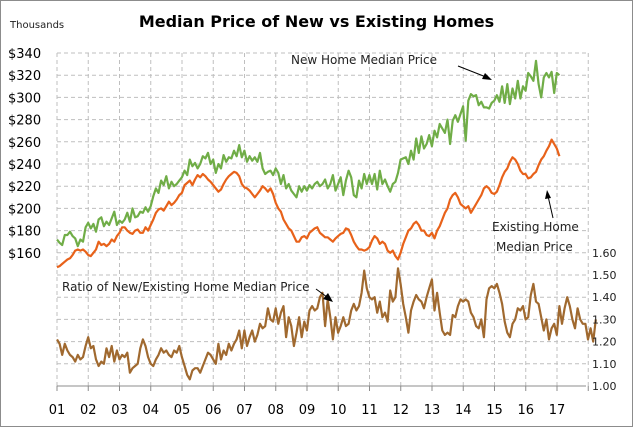  What do you see at coordinates (24, 121) in the screenshot?
I see `left-tick-label: $280` at bounding box center [24, 121].